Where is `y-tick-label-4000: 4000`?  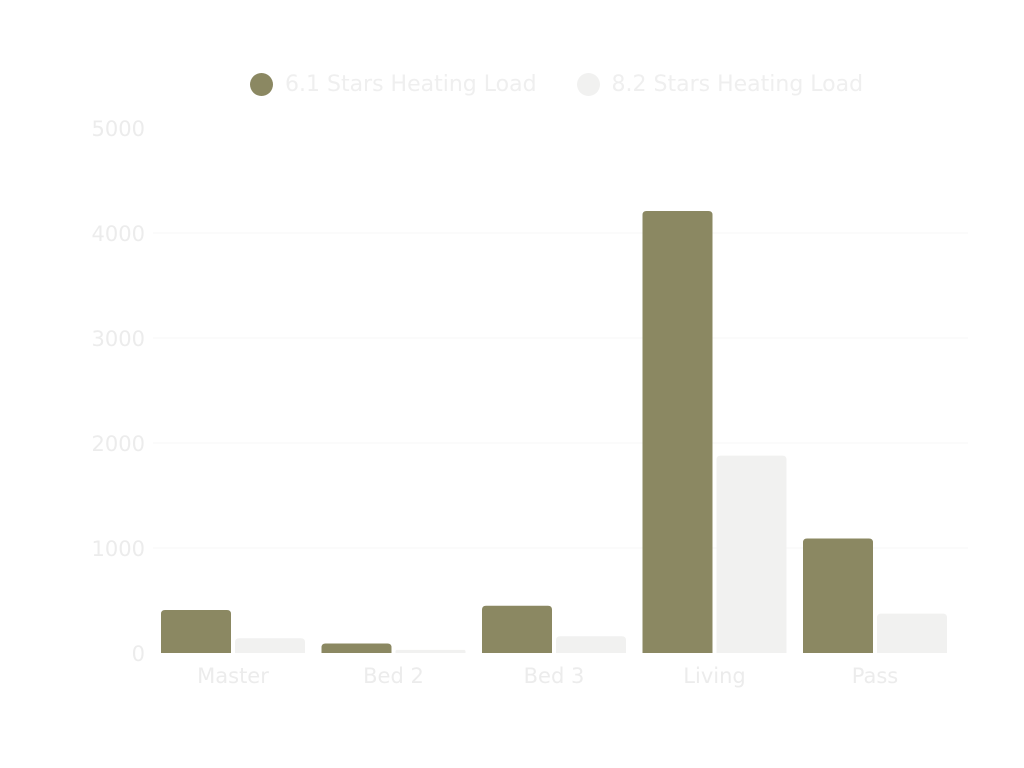 y-tick-label-4000: 4000 is located at coordinates (118, 234).